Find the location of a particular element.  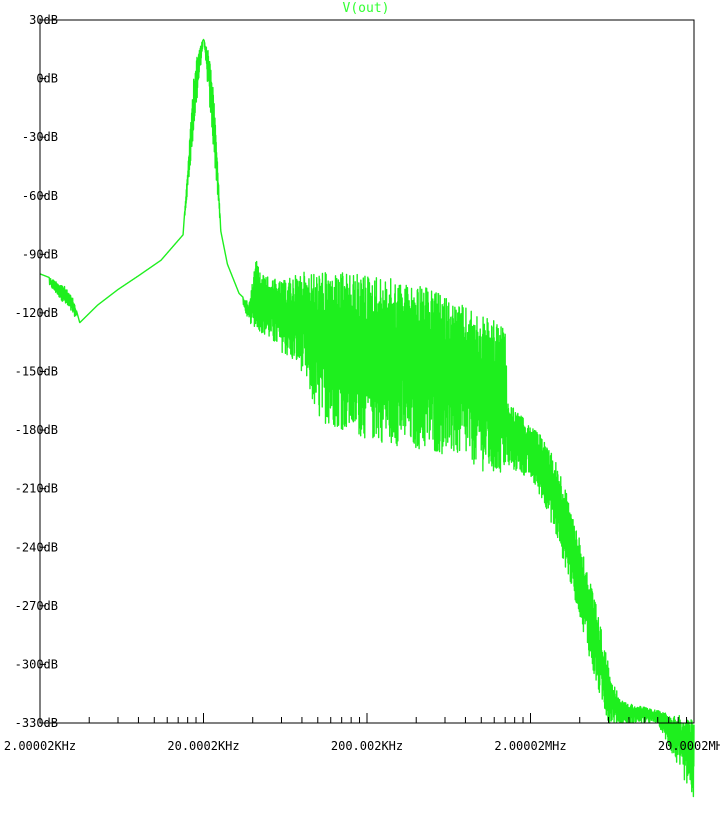

y-tick-label: -150dB is located at coordinates (36, 372).